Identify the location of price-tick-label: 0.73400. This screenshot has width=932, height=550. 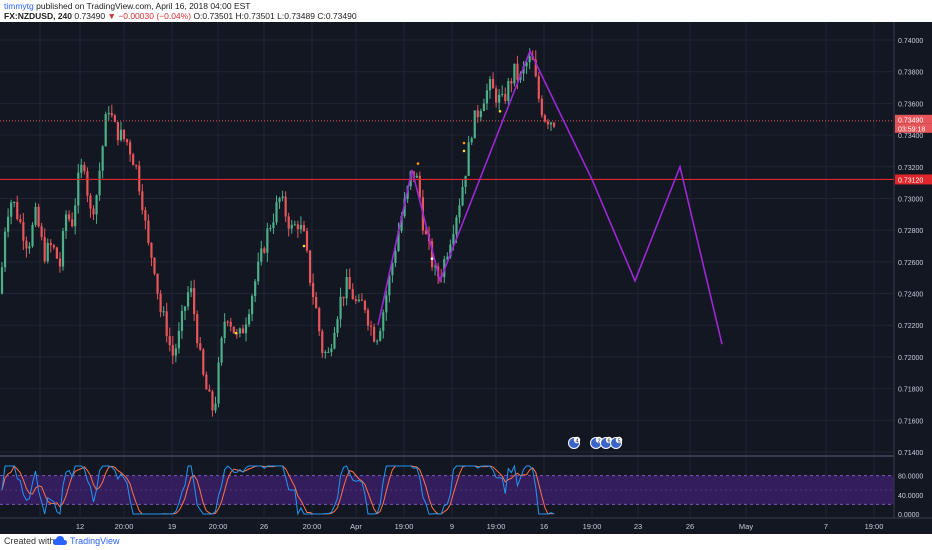
(910, 136).